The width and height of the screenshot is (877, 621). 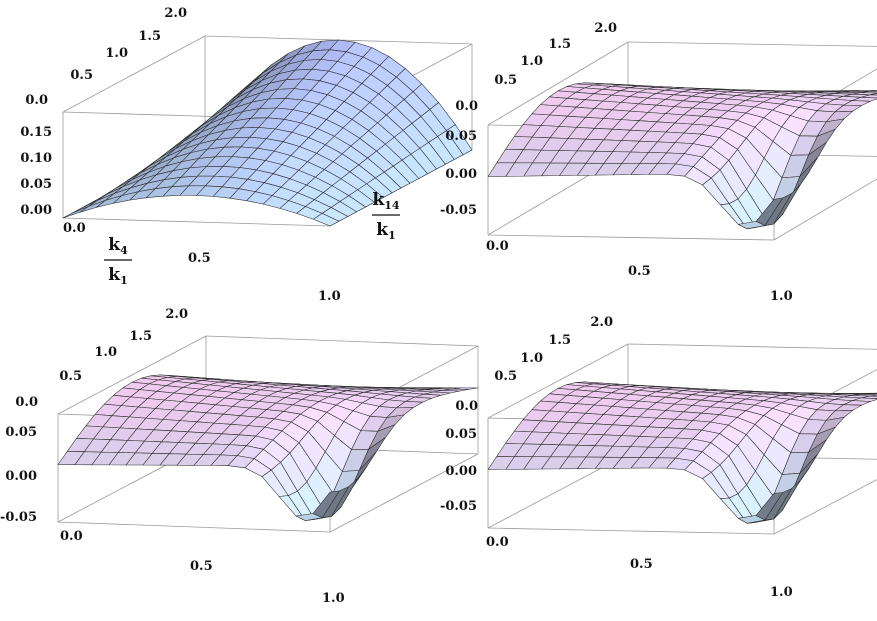 What do you see at coordinates (36, 132) in the screenshot?
I see `z-tick-label: 0.15` at bounding box center [36, 132].